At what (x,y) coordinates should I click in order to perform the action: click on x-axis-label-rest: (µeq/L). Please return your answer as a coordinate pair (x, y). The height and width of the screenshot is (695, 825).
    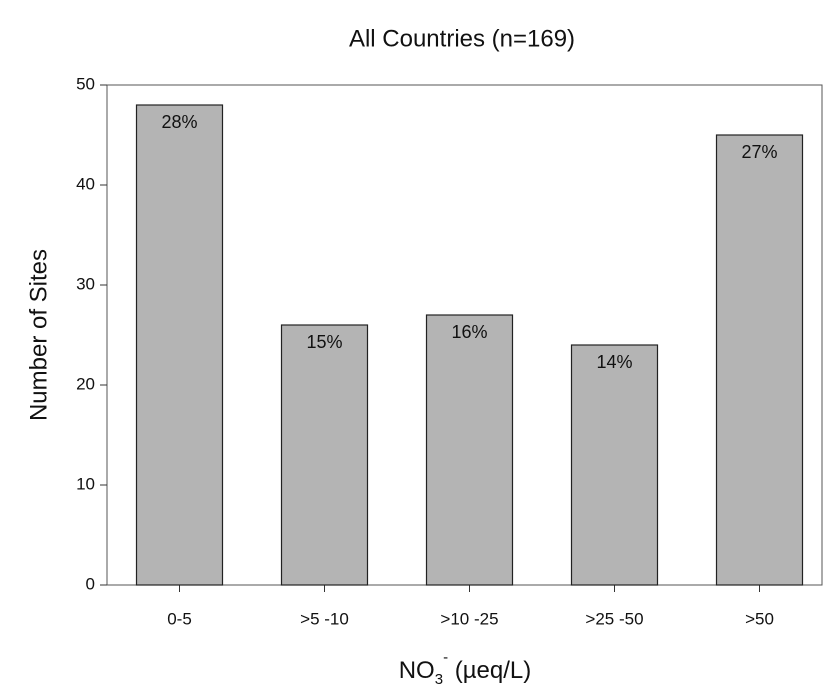
    Looking at the image, I should click on (489, 670).